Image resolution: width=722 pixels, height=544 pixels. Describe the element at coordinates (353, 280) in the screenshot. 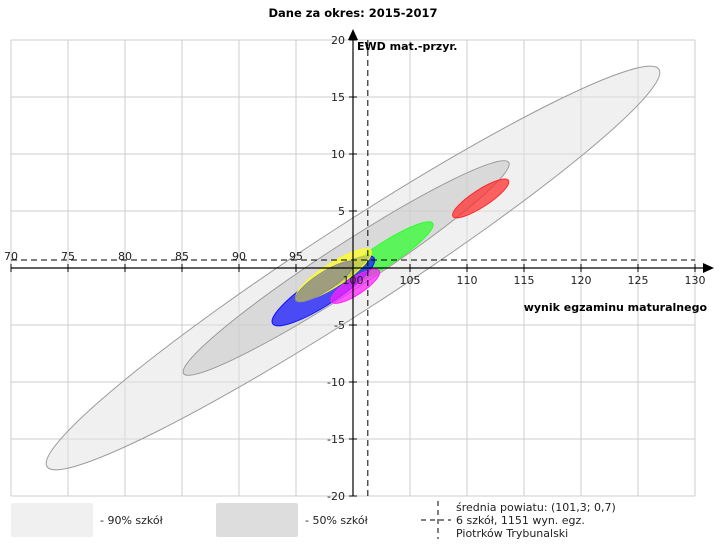

I see `x-tick-label: 100` at that location.